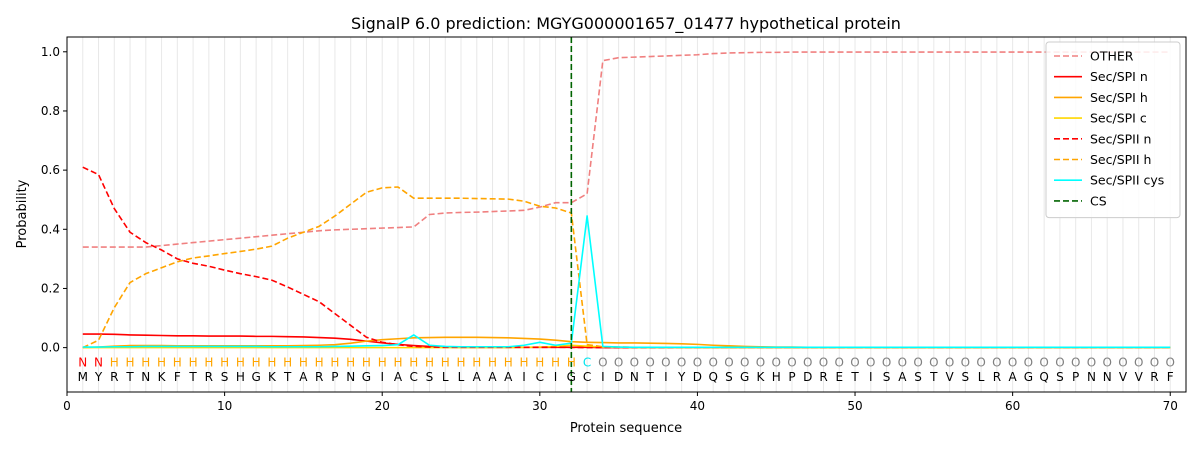 This screenshot has height=450, width=1200. Describe the element at coordinates (50, 111) in the screenshot. I see `y-tick-label: 0.8` at that location.